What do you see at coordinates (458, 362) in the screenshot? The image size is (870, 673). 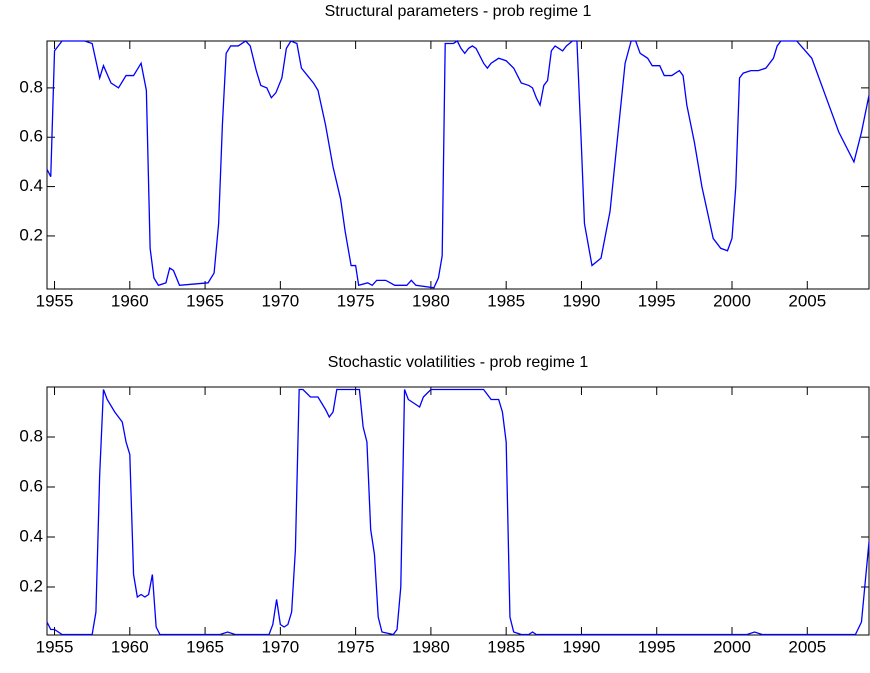 I see `chart-title: Stochastic volatilities - prob regime 1` at bounding box center [458, 362].